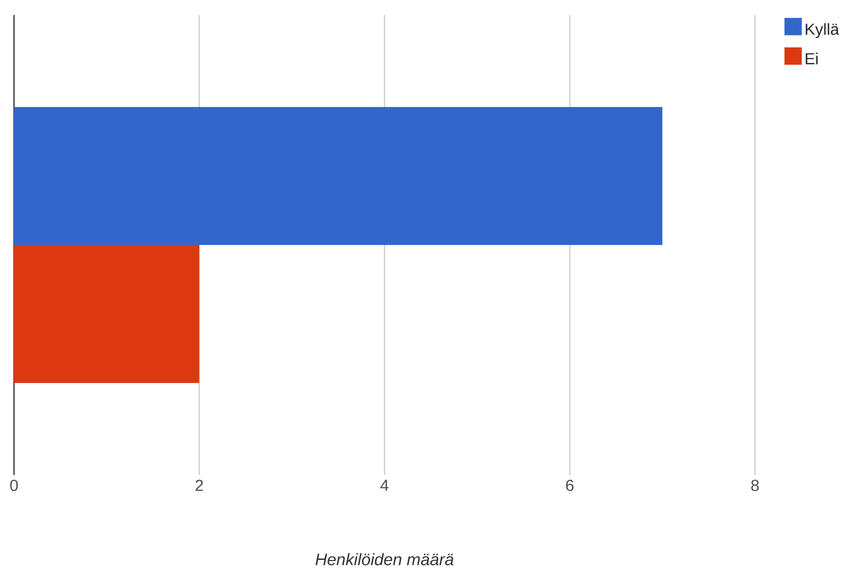 The height and width of the screenshot is (576, 866). I want to click on x-tick-label: 8, so click(755, 486).